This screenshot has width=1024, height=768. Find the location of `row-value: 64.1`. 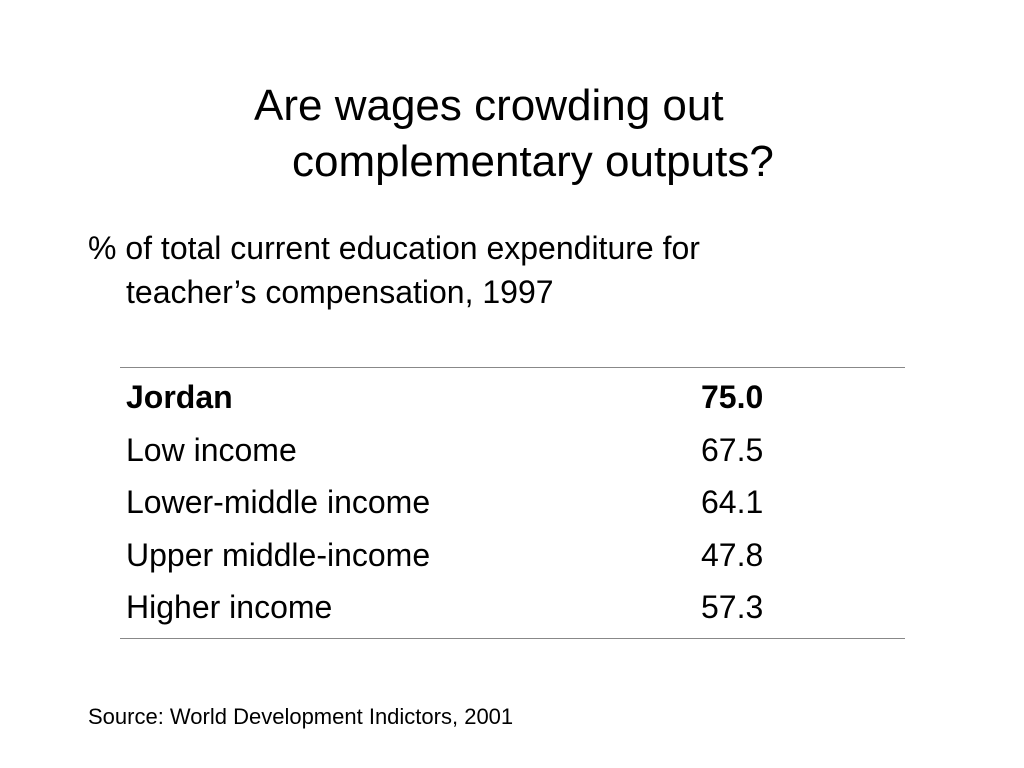

row-value: 64.1 is located at coordinates (732, 502).